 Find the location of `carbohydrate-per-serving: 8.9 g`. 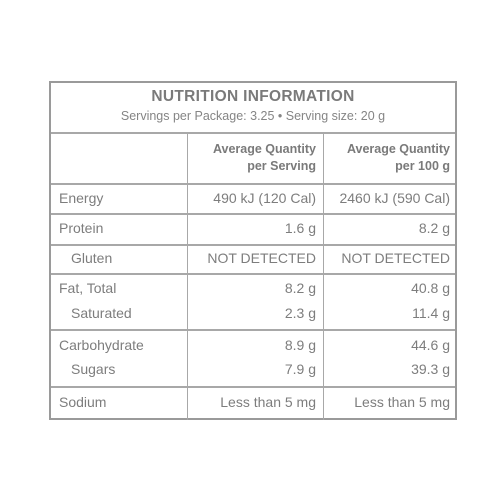

carbohydrate-per-serving: 8.9 g is located at coordinates (300, 345).